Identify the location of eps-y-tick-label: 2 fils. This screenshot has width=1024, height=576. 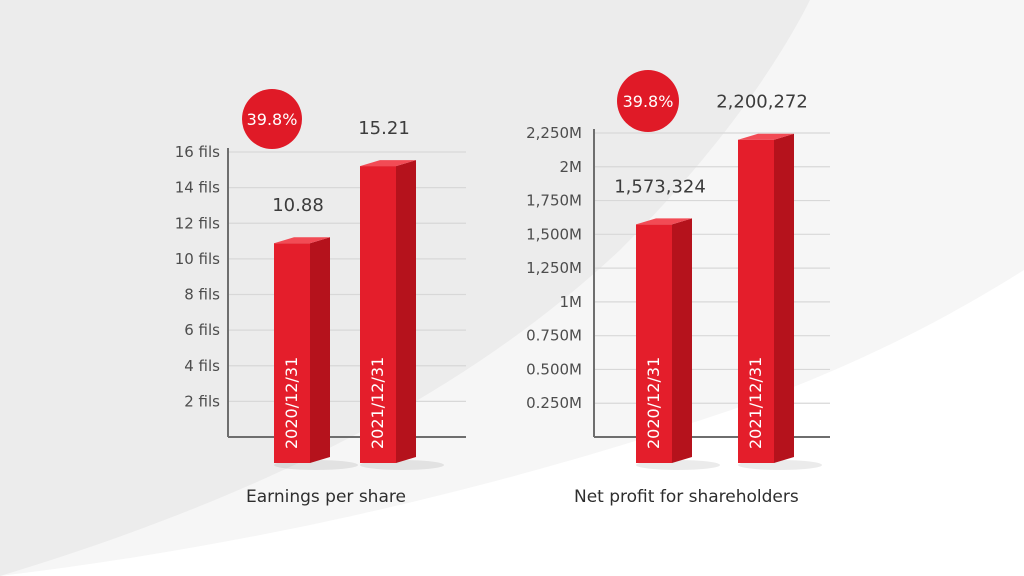
(202, 401).